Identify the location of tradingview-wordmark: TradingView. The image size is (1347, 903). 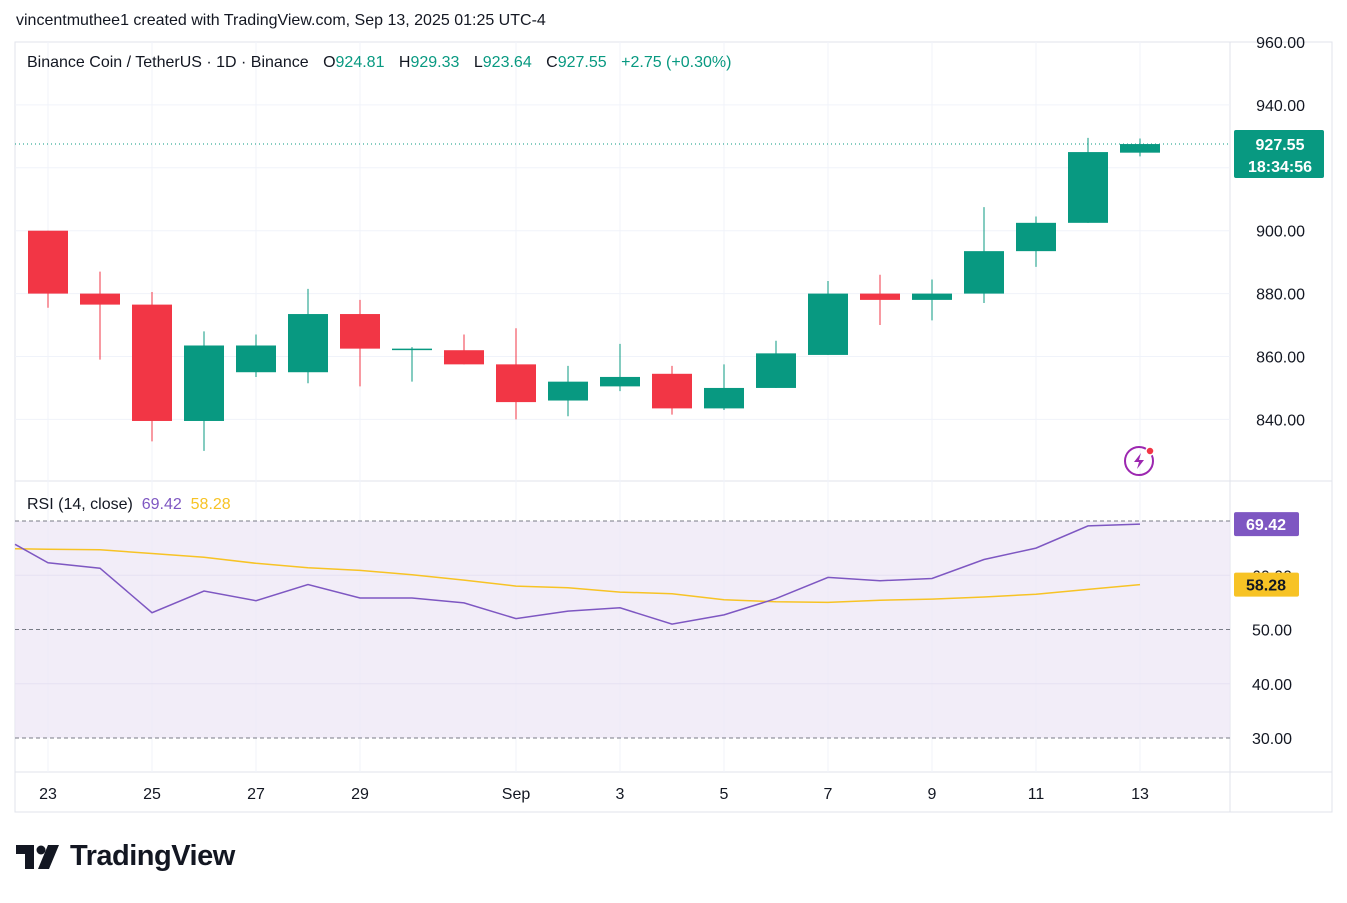
(152, 856).